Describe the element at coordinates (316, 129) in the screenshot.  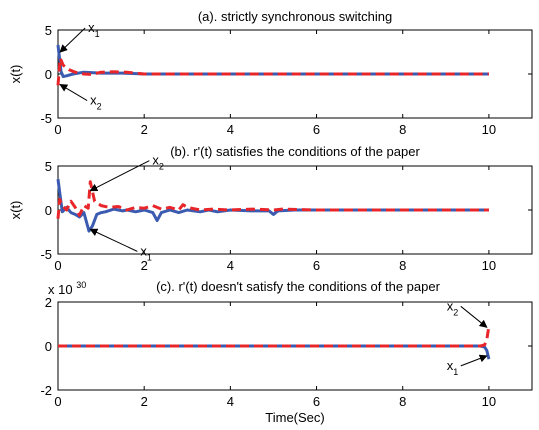
I see `panel-a-xtick-label: 6` at that location.